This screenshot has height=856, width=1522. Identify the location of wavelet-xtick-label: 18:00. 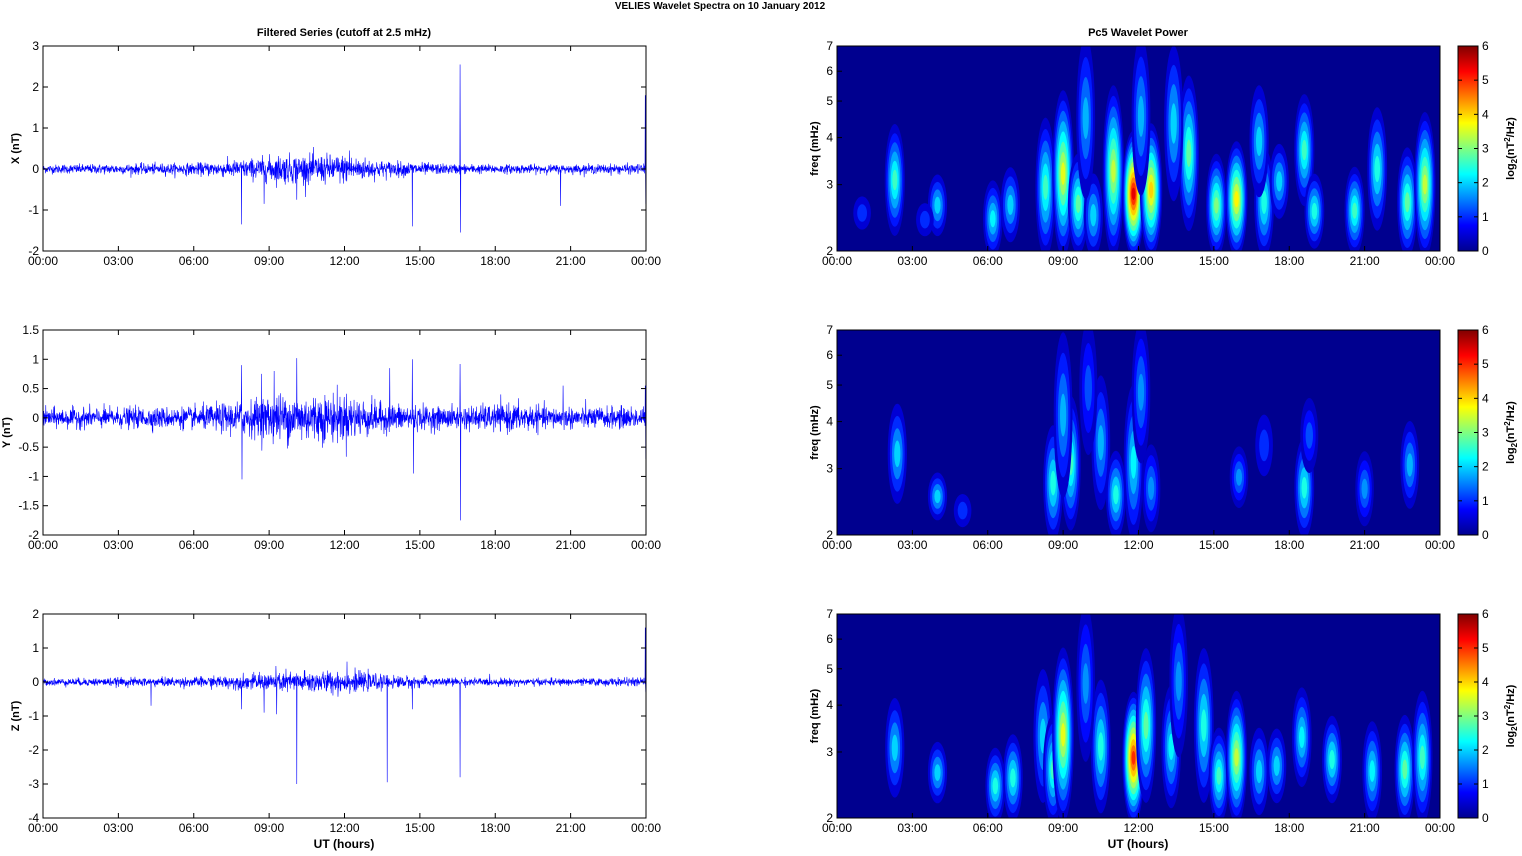
(1289, 545).